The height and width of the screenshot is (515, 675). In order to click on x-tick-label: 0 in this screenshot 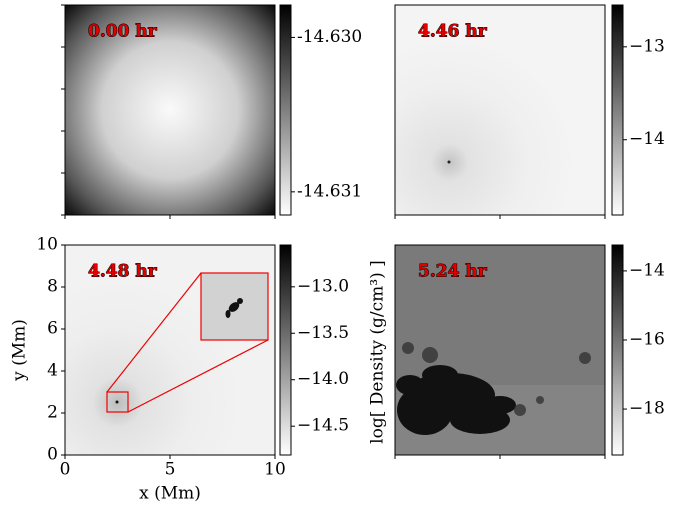, I will do `click(65, 470)`.